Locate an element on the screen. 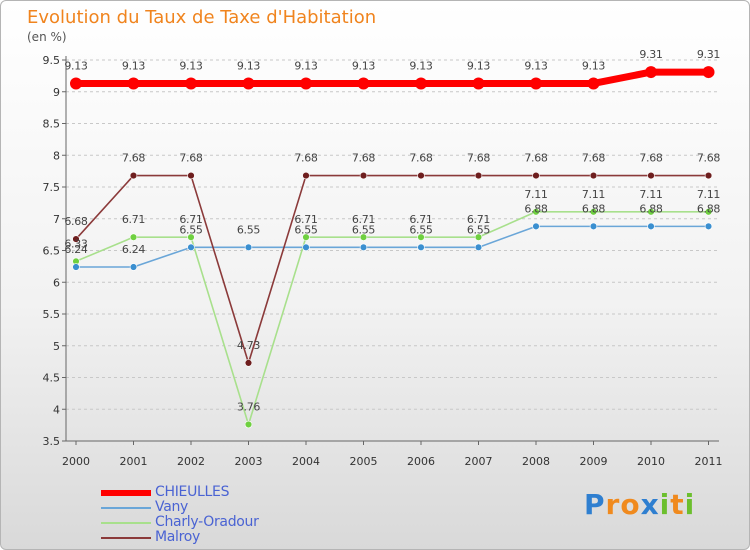  data-label-charly-oradour: 3.76 is located at coordinates (249, 406).